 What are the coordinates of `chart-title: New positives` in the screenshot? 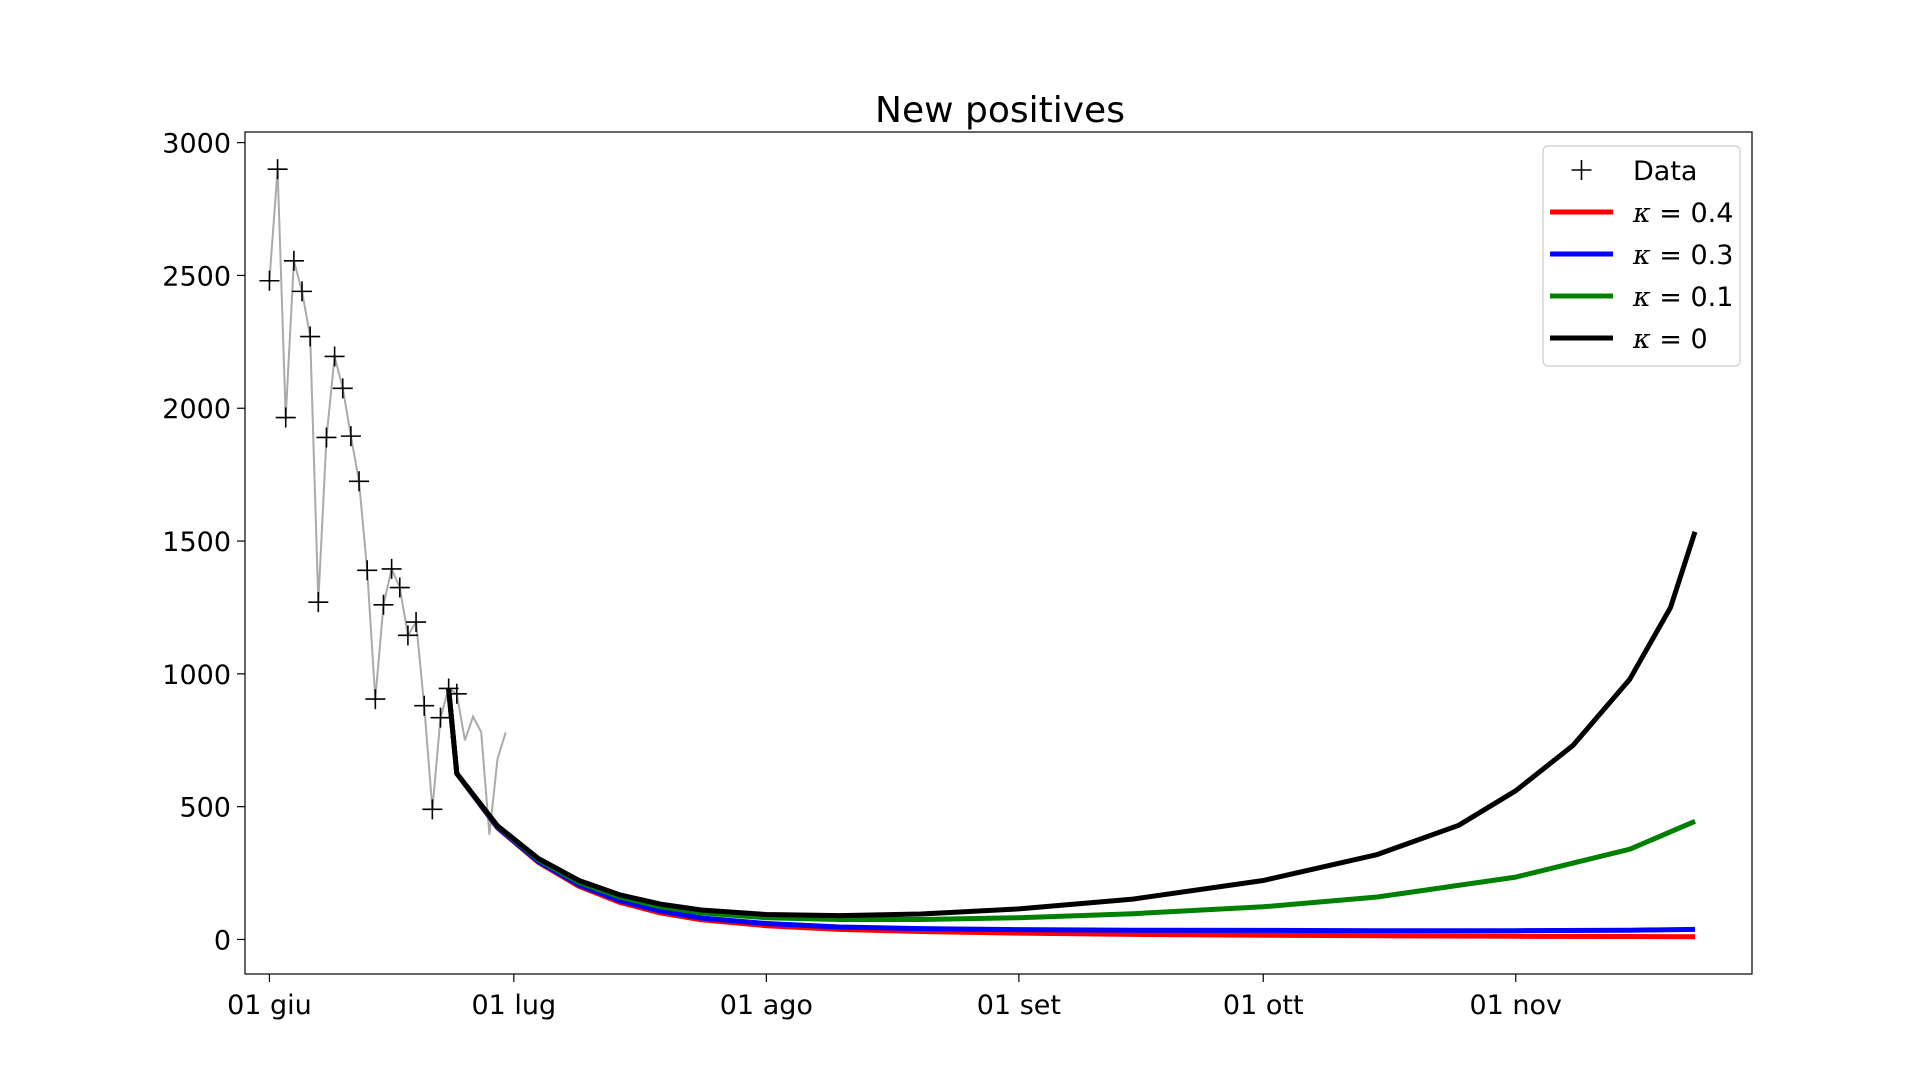 It's located at (1000, 110).